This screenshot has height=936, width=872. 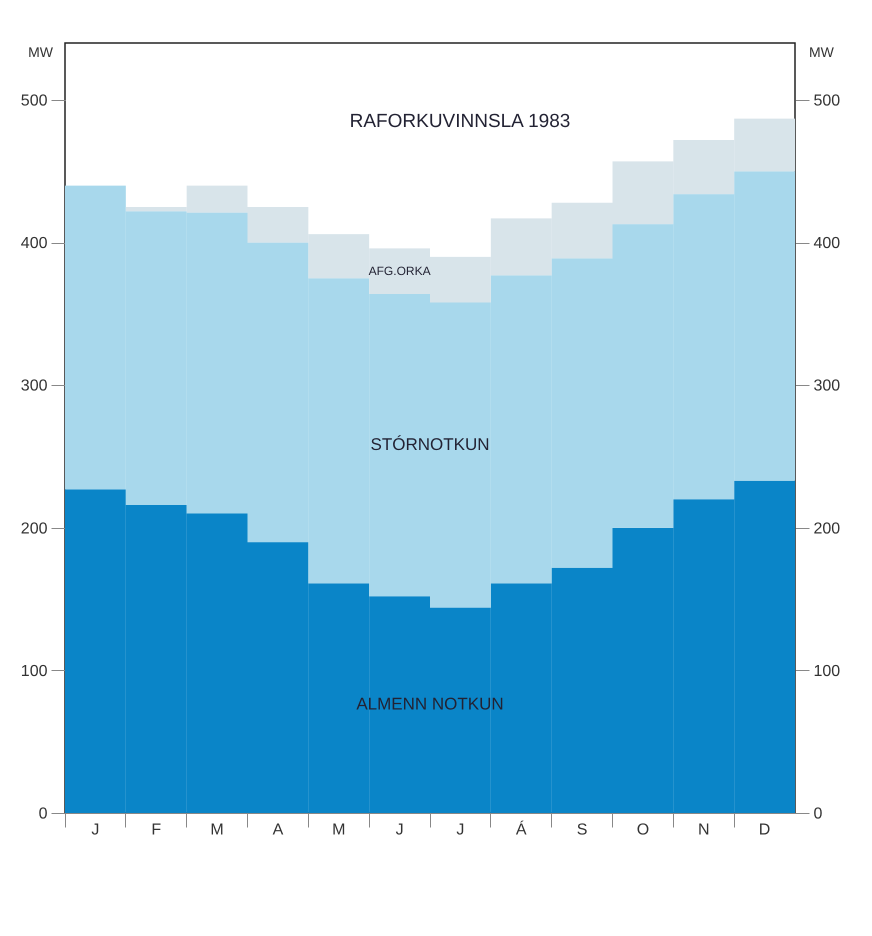 I want to click on y2-tick-label: 500, so click(x=827, y=101).